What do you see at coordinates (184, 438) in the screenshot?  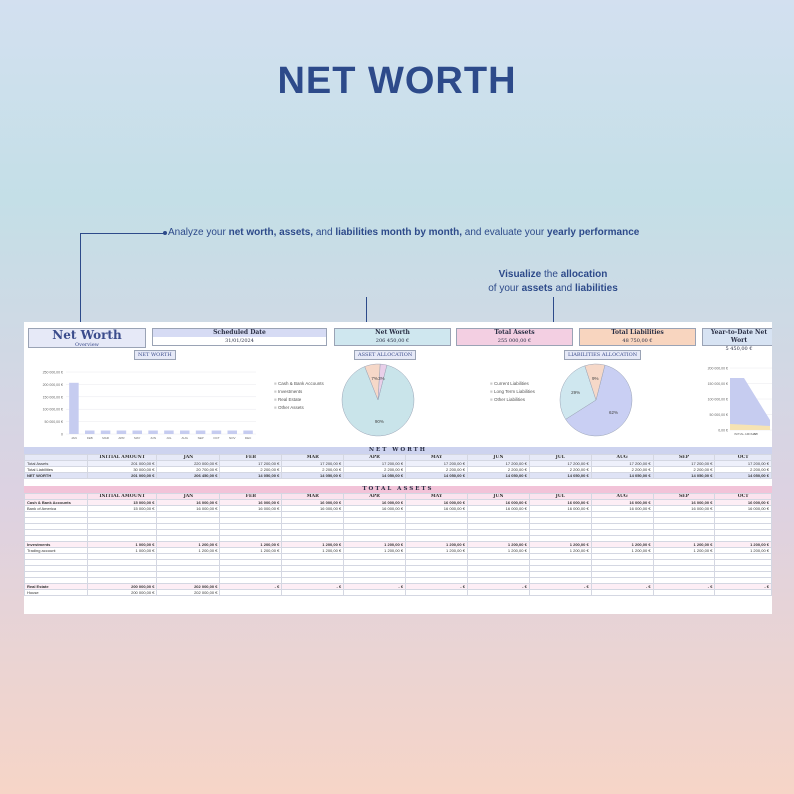 I see `x-tick-label: AUG` at bounding box center [184, 438].